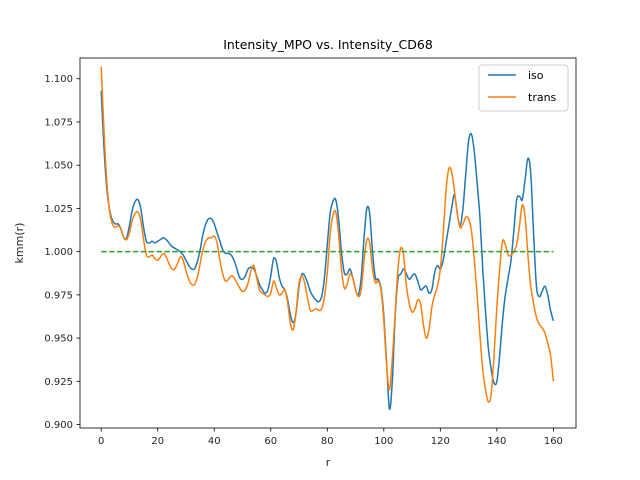 The height and width of the screenshot is (480, 640). Describe the element at coordinates (542, 97) in the screenshot. I see `legend-trans-label: trans` at that location.